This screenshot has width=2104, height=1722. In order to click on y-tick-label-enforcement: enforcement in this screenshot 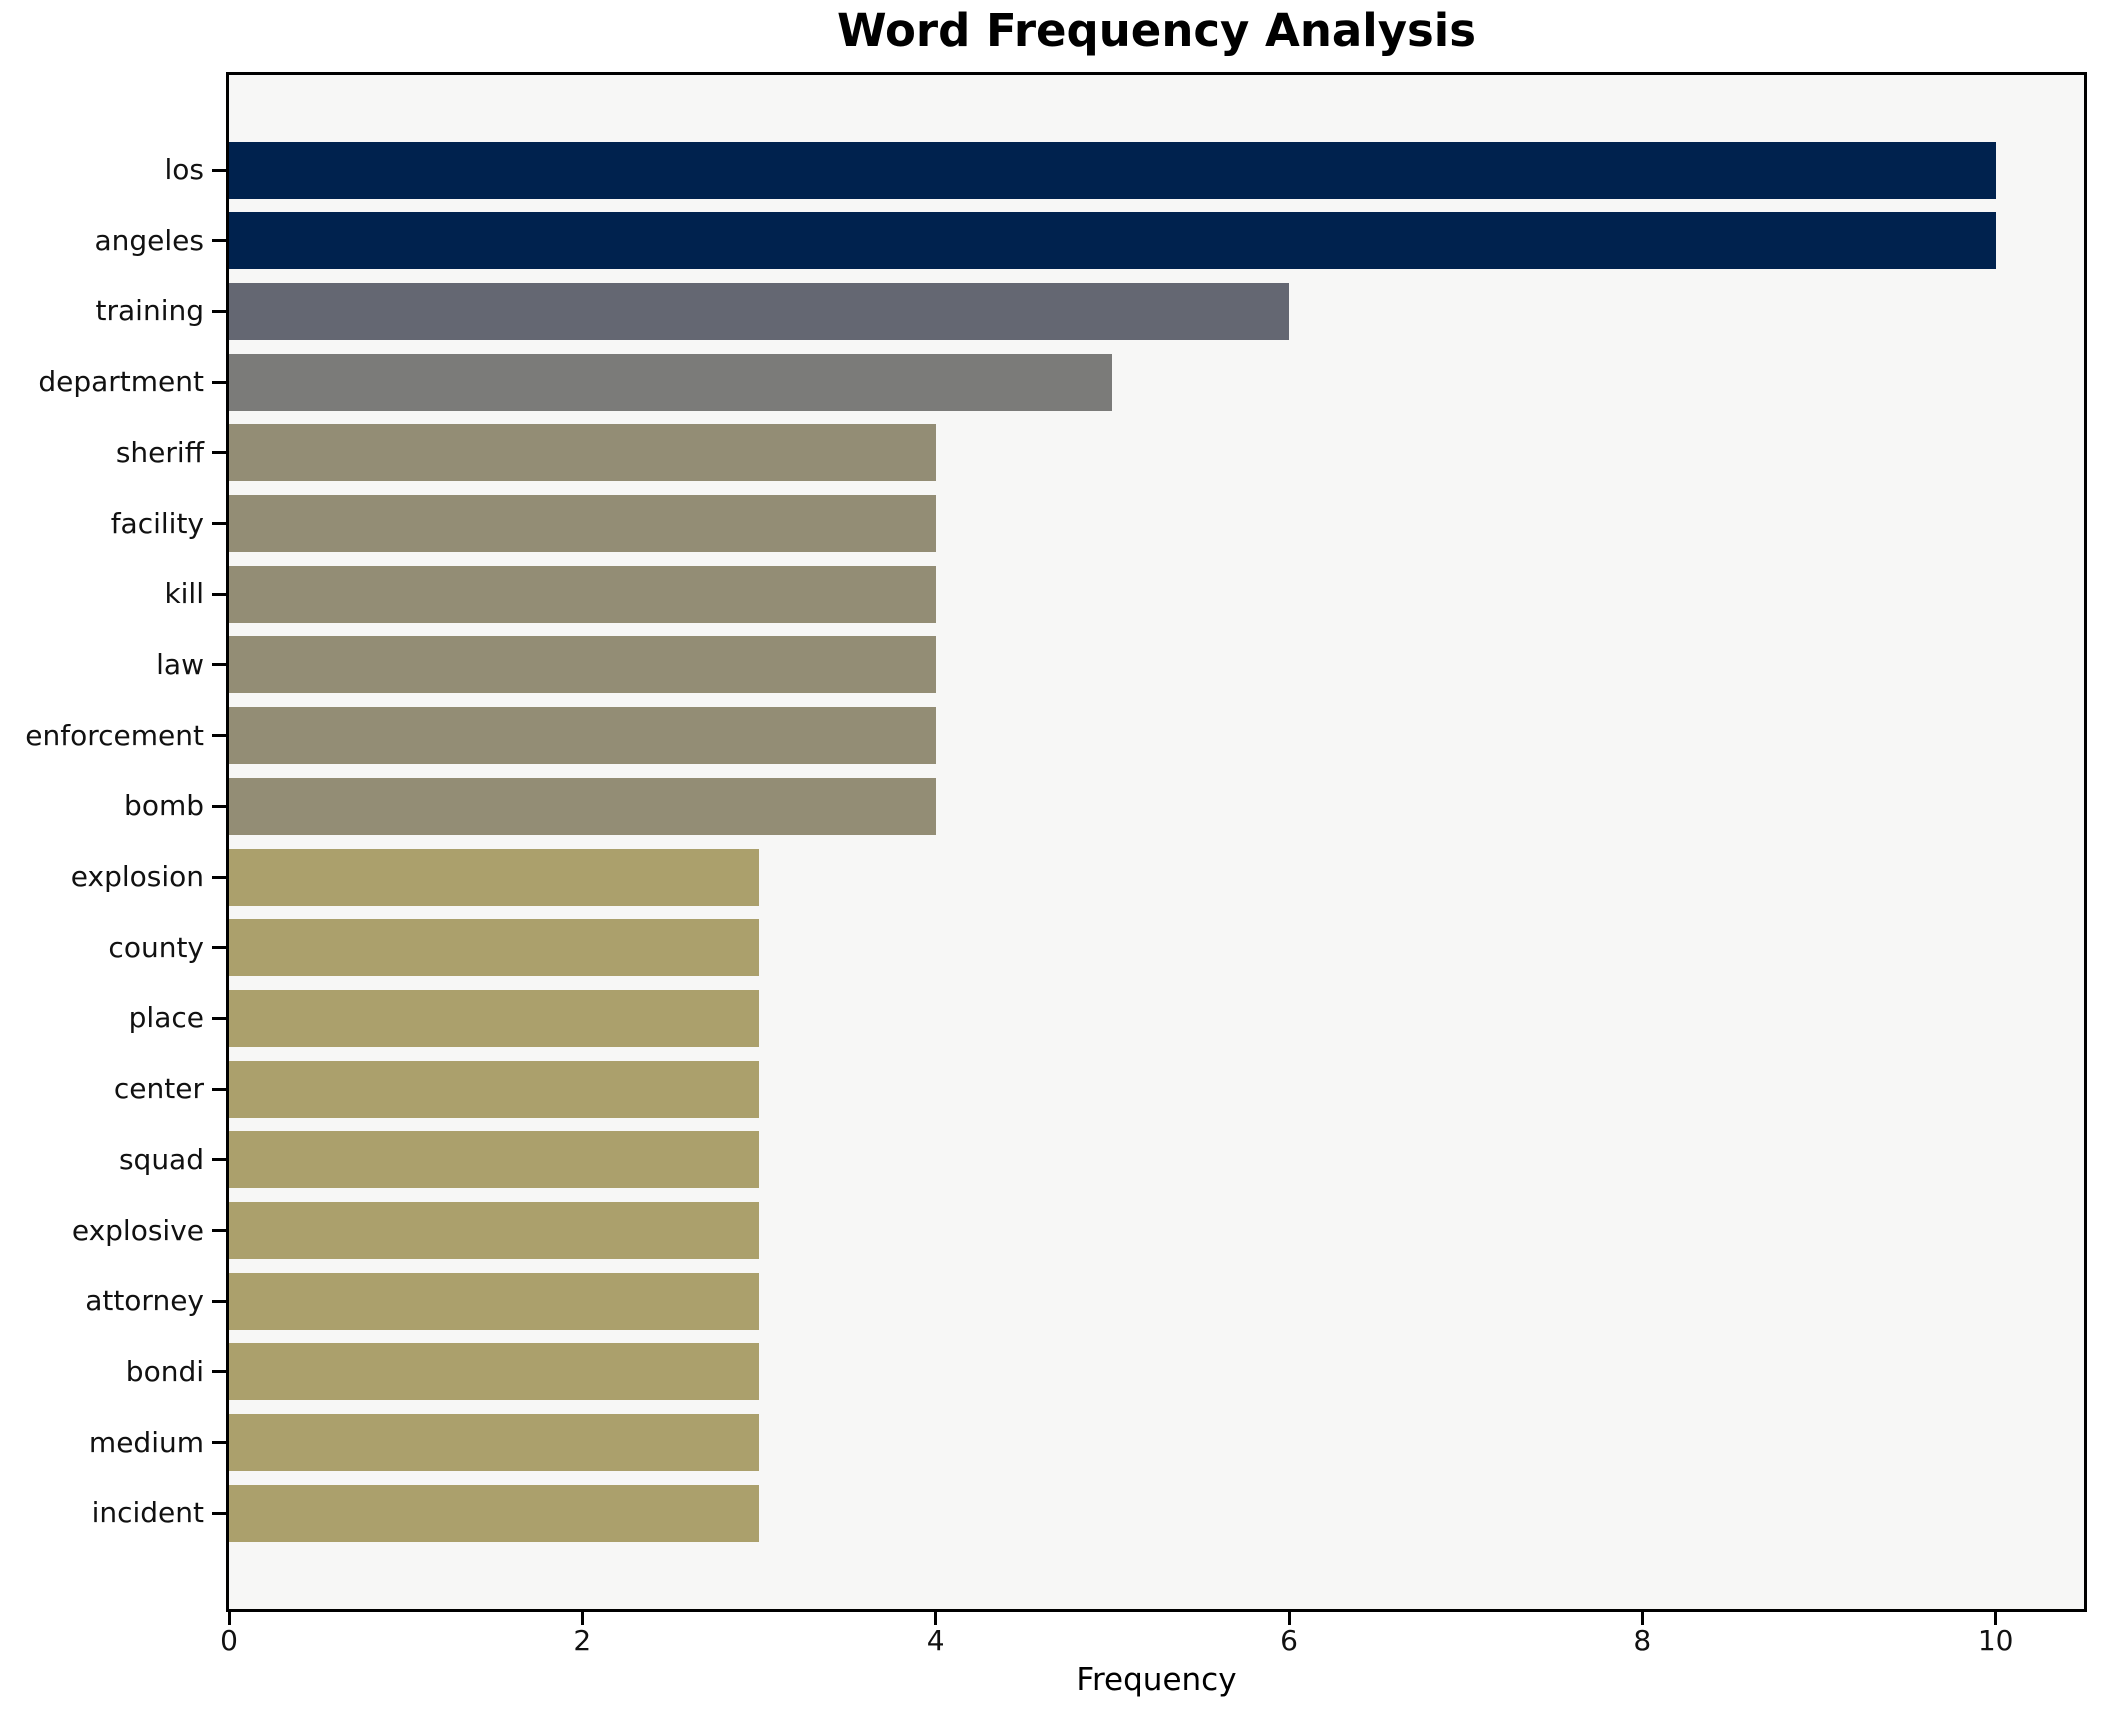, I will do `click(114, 735)`.